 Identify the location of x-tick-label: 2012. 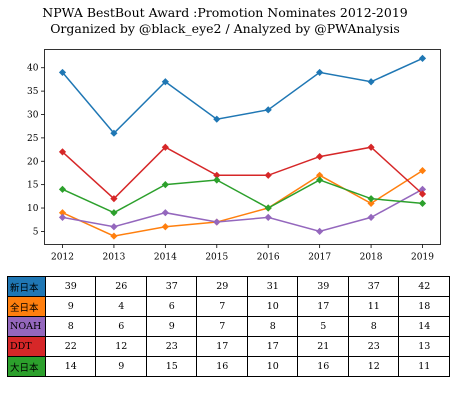
(62, 258).